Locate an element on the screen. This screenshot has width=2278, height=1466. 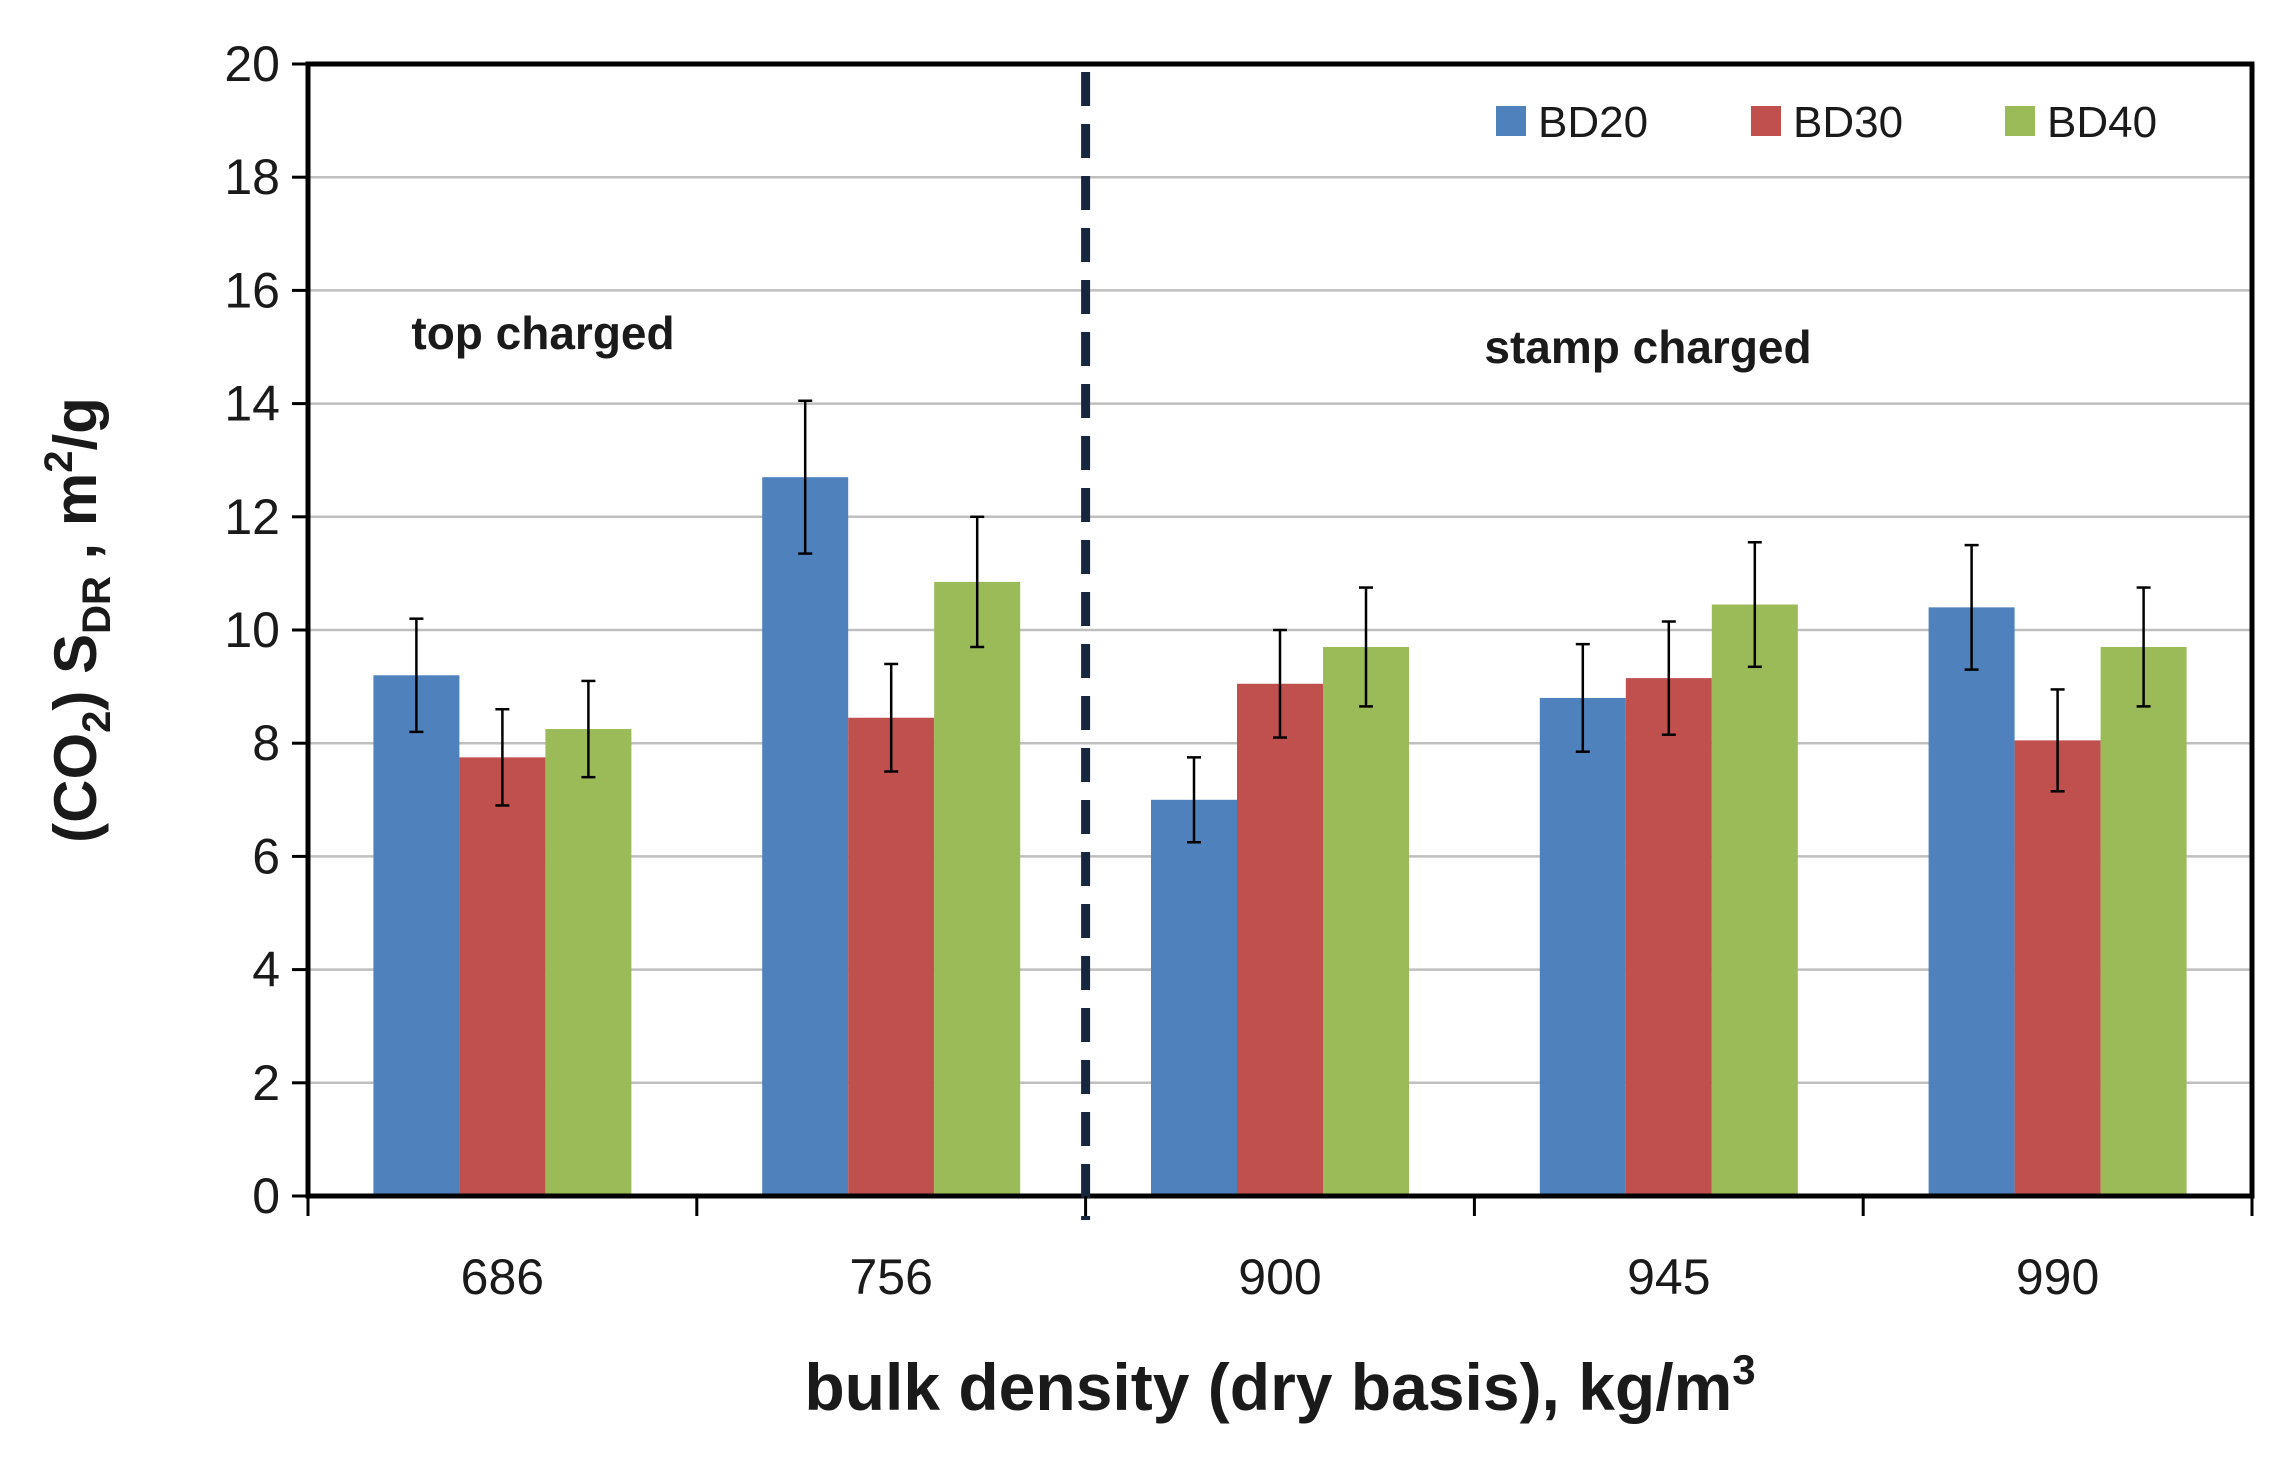
x-tick-label: 686 is located at coordinates (502, 1277).